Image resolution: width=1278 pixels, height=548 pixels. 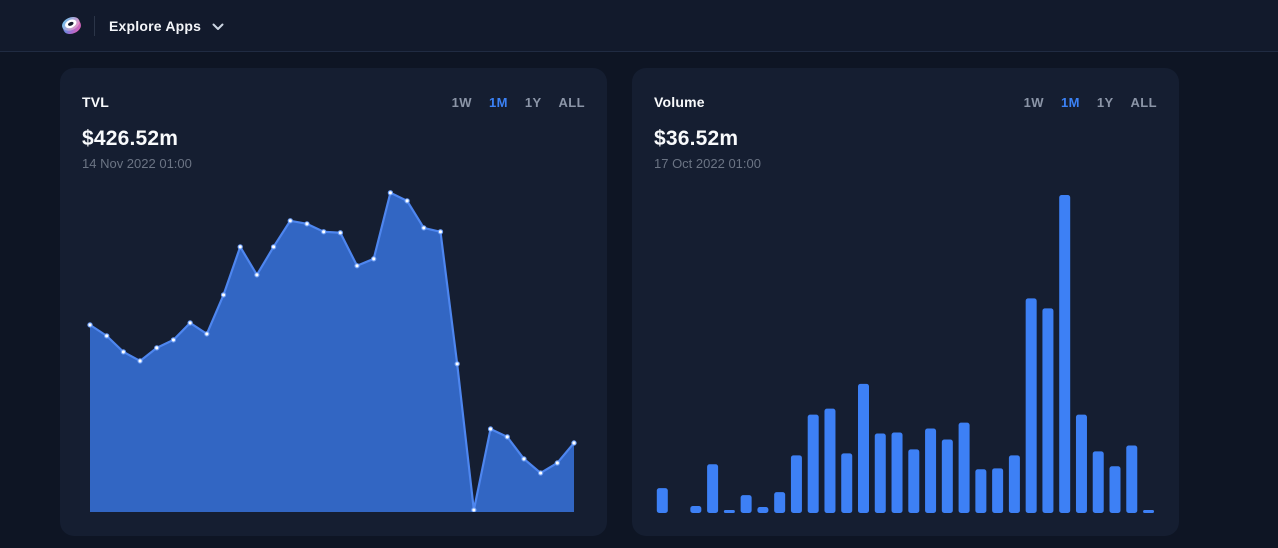 What do you see at coordinates (94, 25) in the screenshot?
I see `header-divider` at bounding box center [94, 25].